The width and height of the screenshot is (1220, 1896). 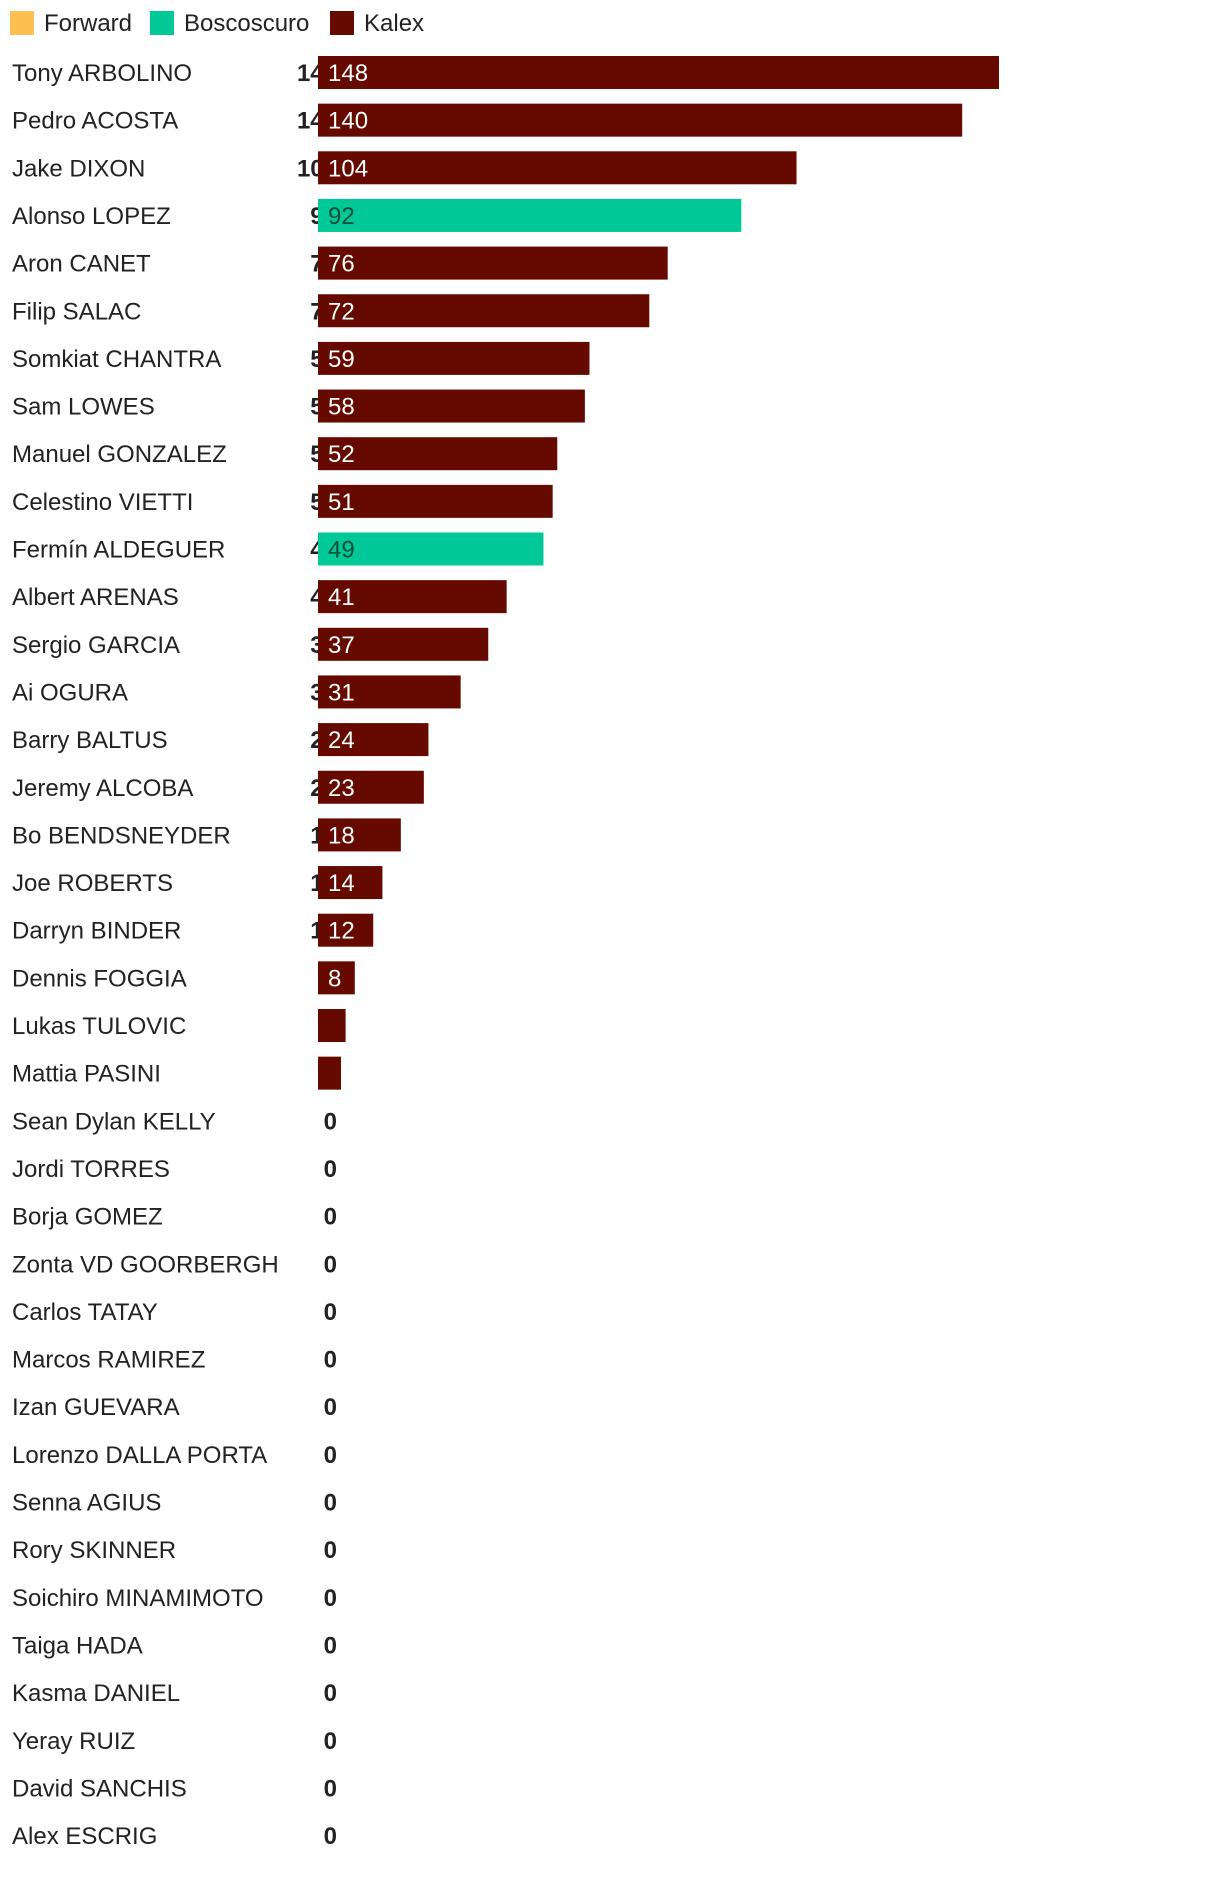 I want to click on bar-mattia-pasini, so click(x=330, y=1073).